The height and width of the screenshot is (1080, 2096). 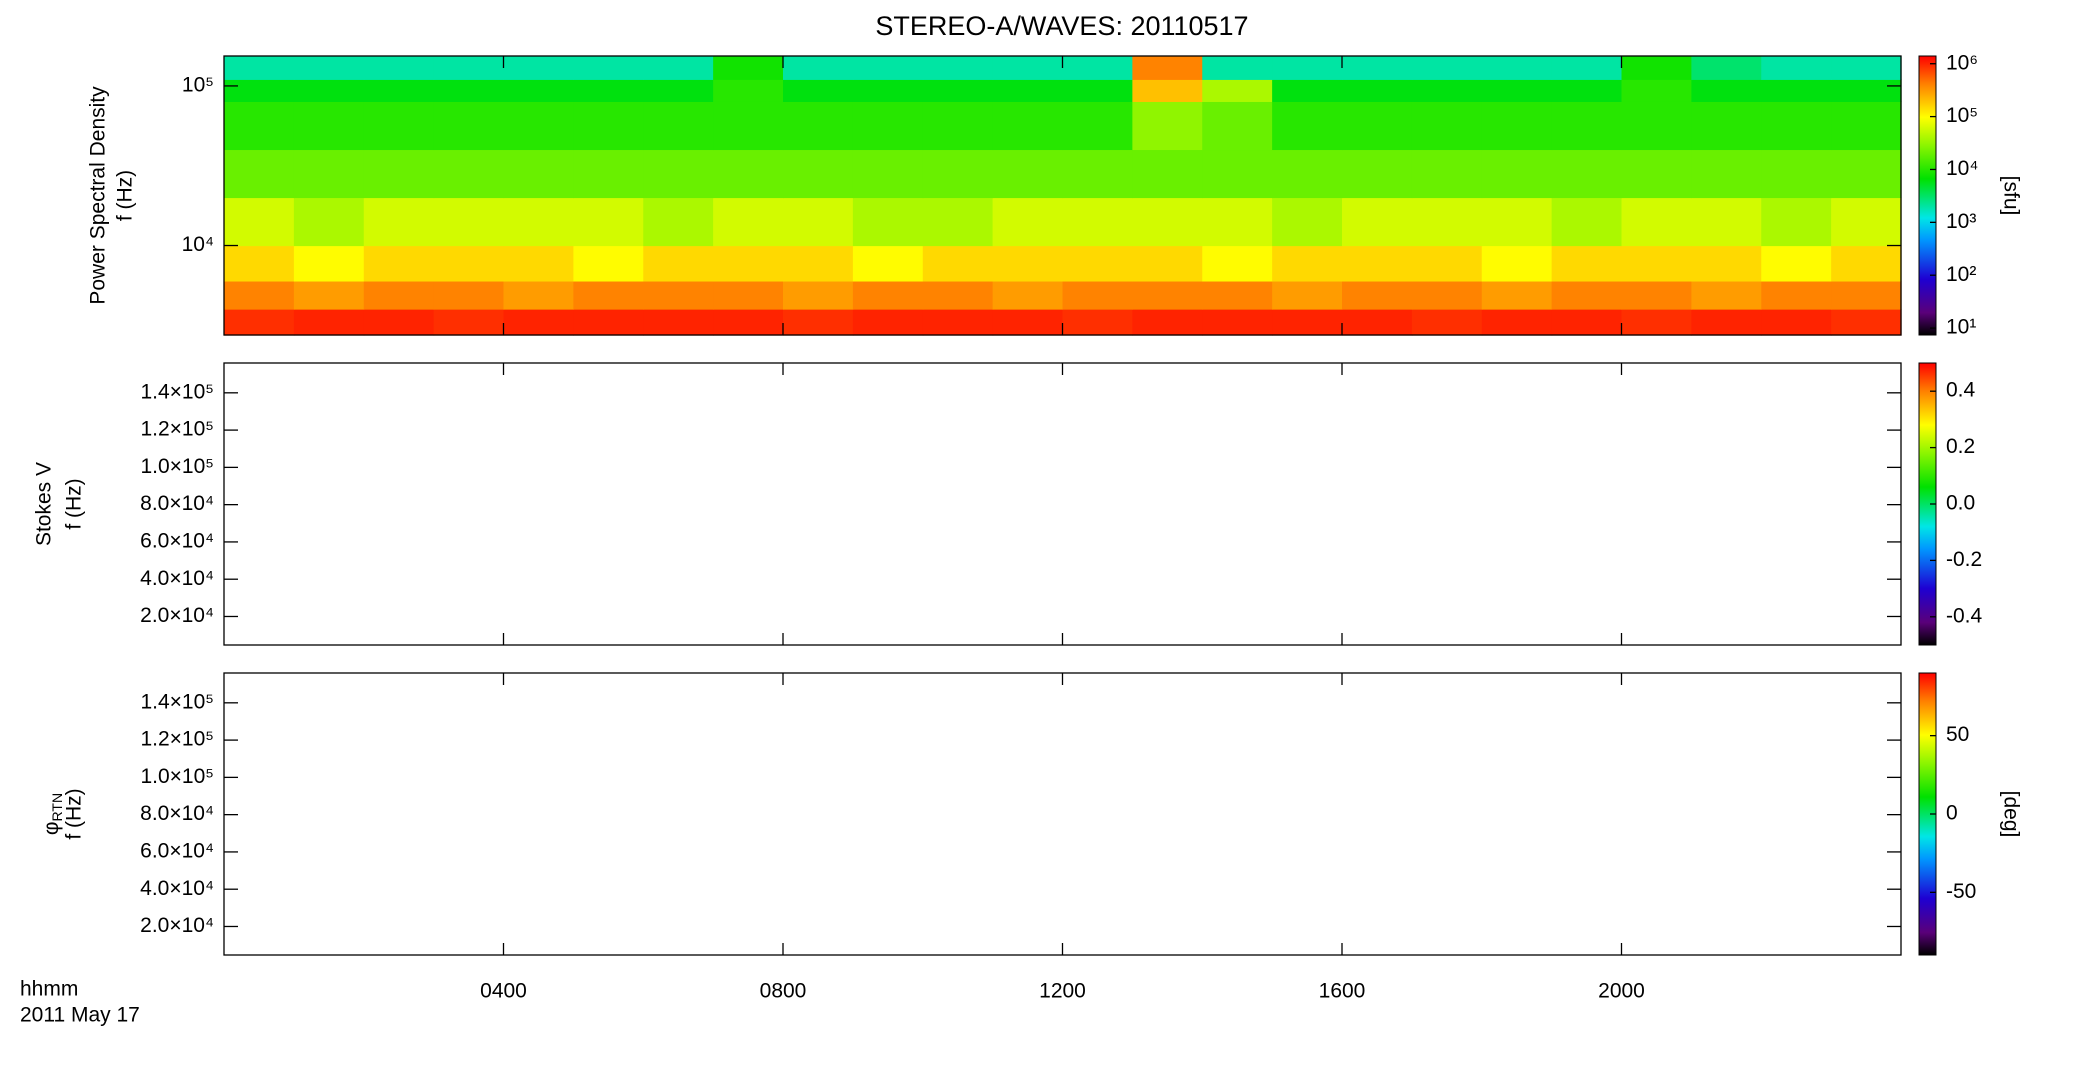 What do you see at coordinates (2010, 196) in the screenshot?
I see `colorbar-label: [sfu]` at bounding box center [2010, 196].